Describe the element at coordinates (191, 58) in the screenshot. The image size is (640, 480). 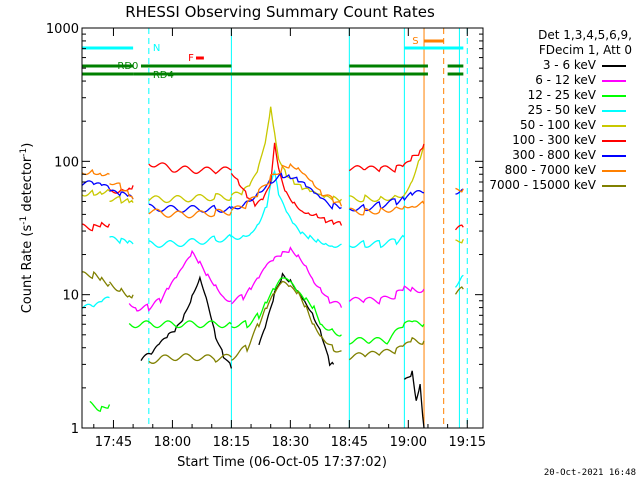
I see `state-label-f: F` at that location.